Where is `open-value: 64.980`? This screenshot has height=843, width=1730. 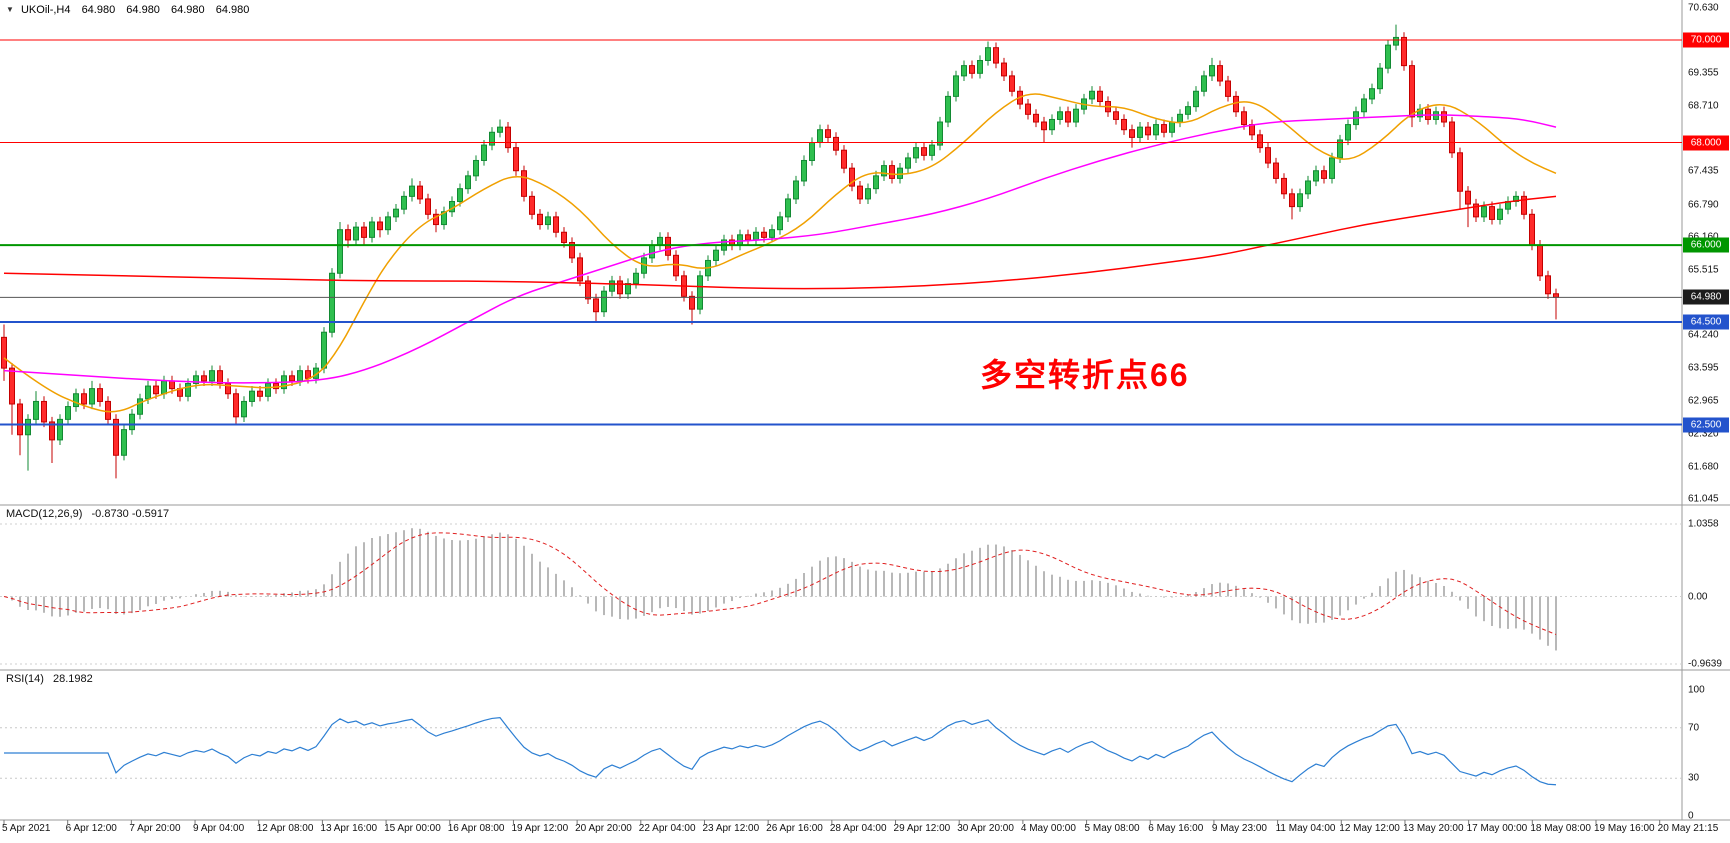 open-value: 64.980 is located at coordinates (98, 10).